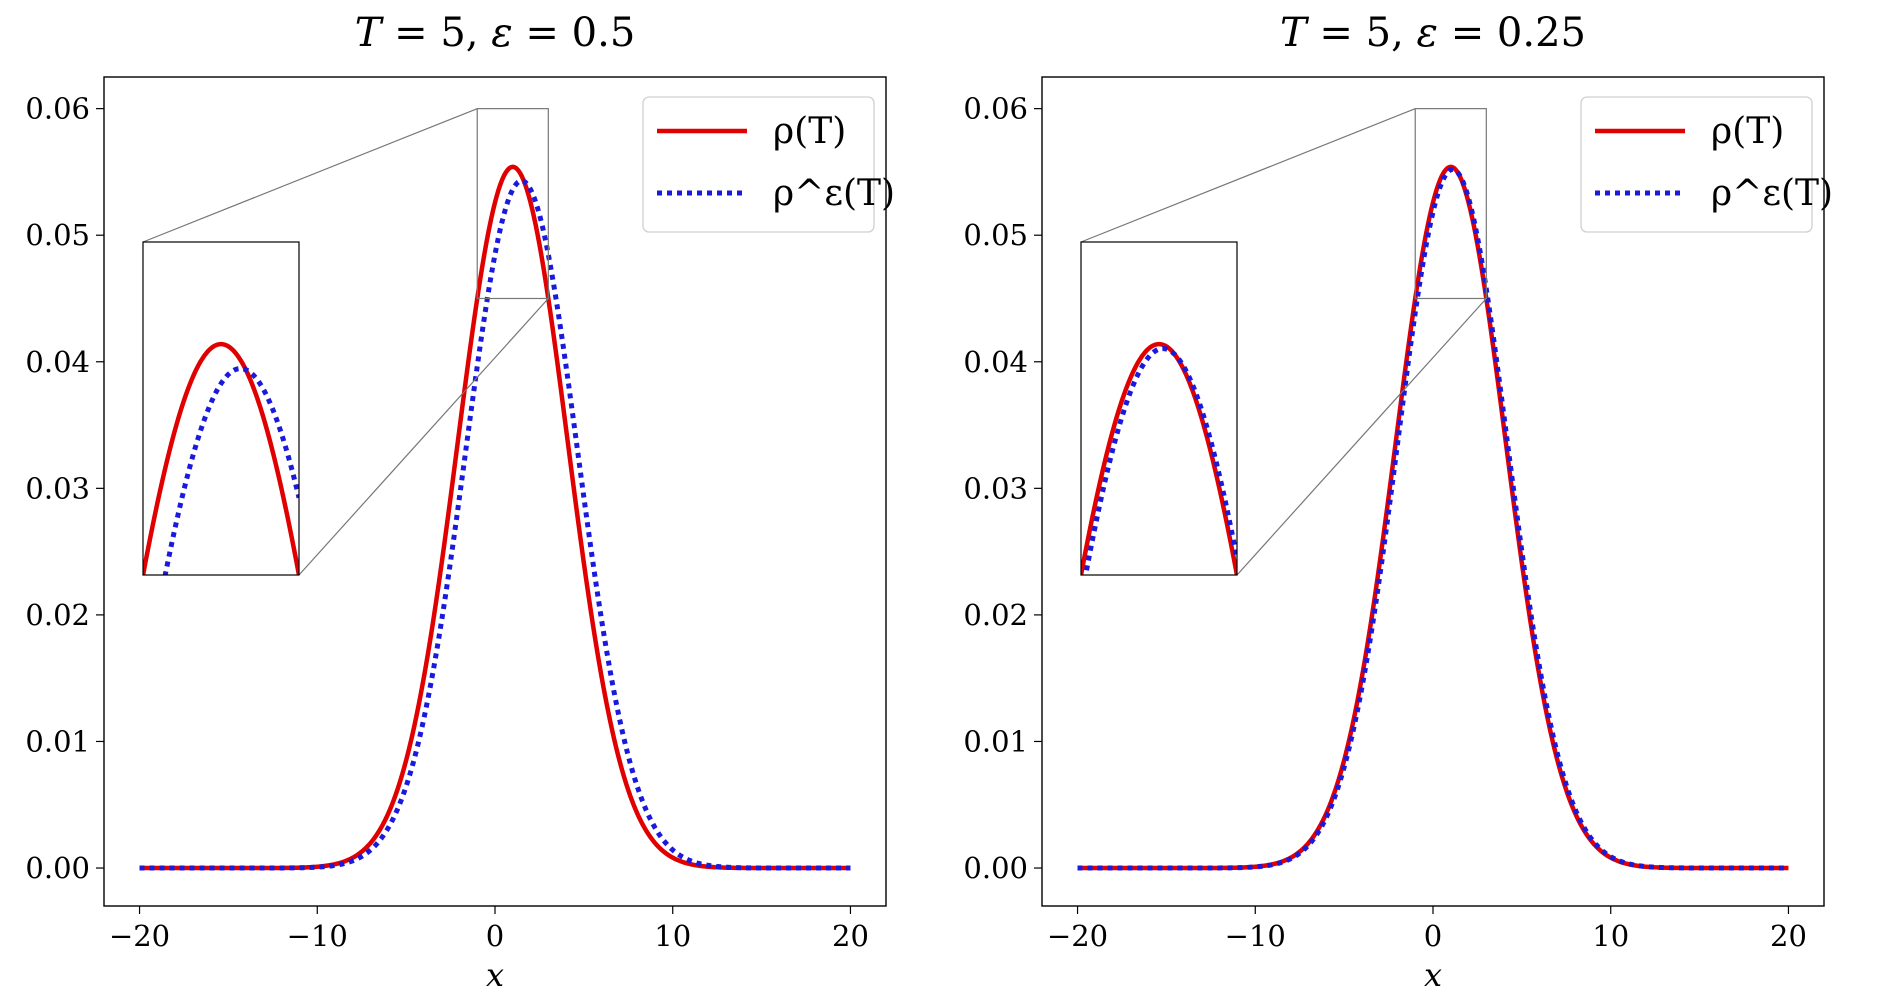 Image resolution: width=1882 pixels, height=1000 pixels. I want to click on title-eps-value: = 0.5, so click(574, 33).